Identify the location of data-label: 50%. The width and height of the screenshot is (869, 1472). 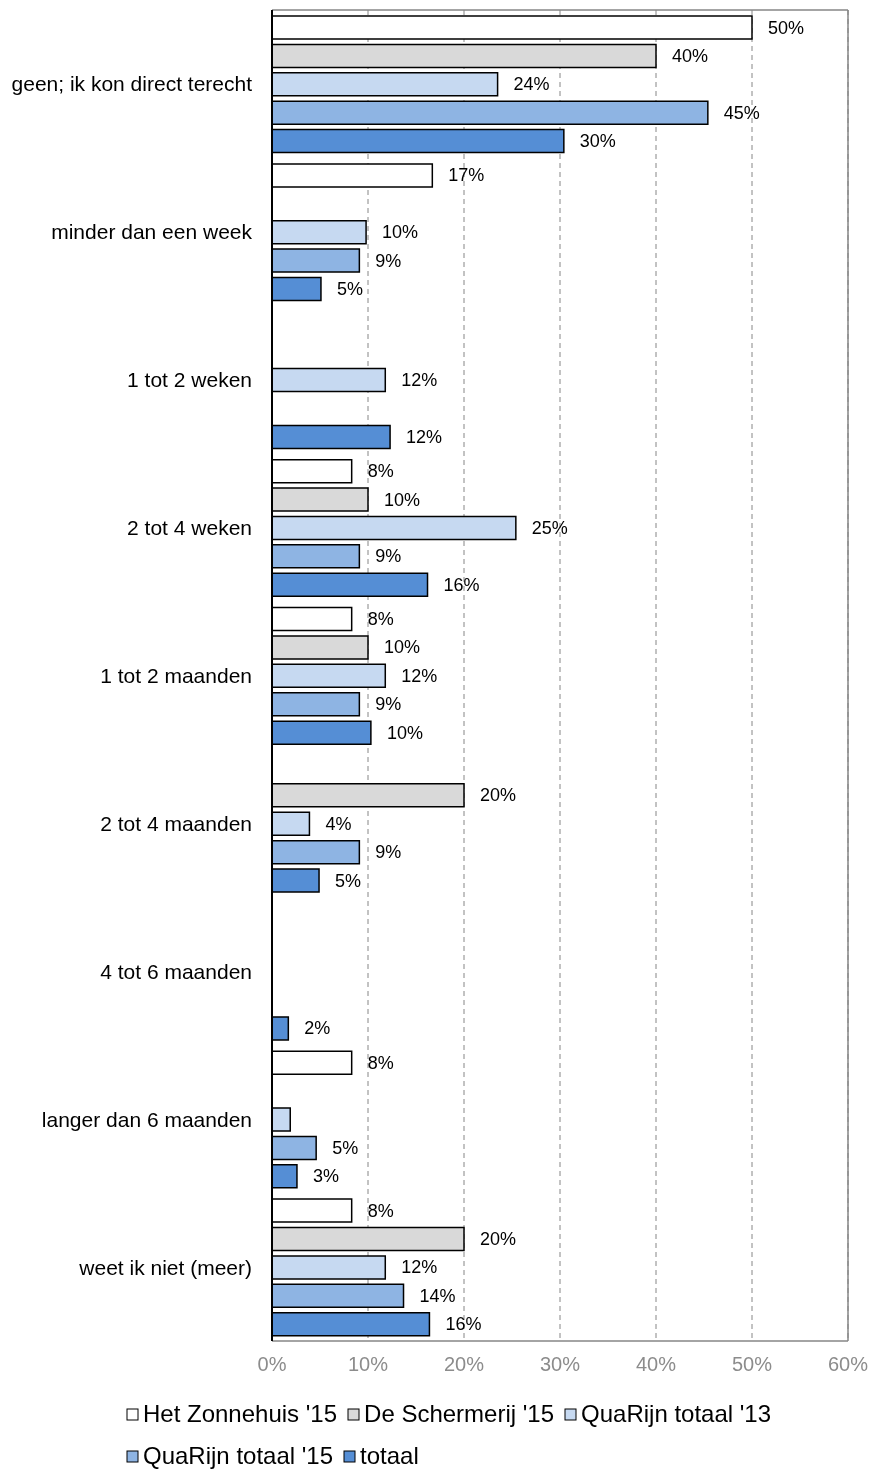
(786, 27).